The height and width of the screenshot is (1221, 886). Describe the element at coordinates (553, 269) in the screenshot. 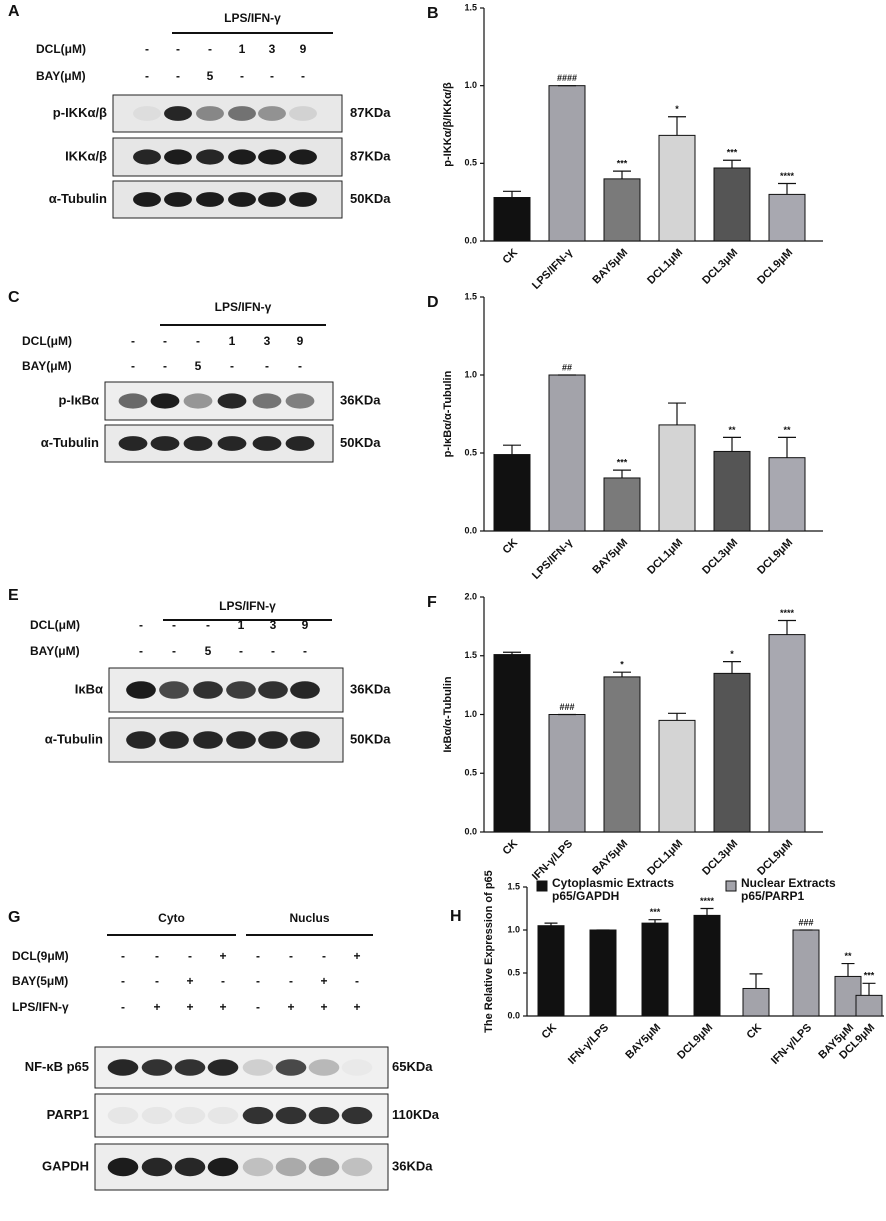

I see `x-tick-label: LPS/IFN-γ` at that location.